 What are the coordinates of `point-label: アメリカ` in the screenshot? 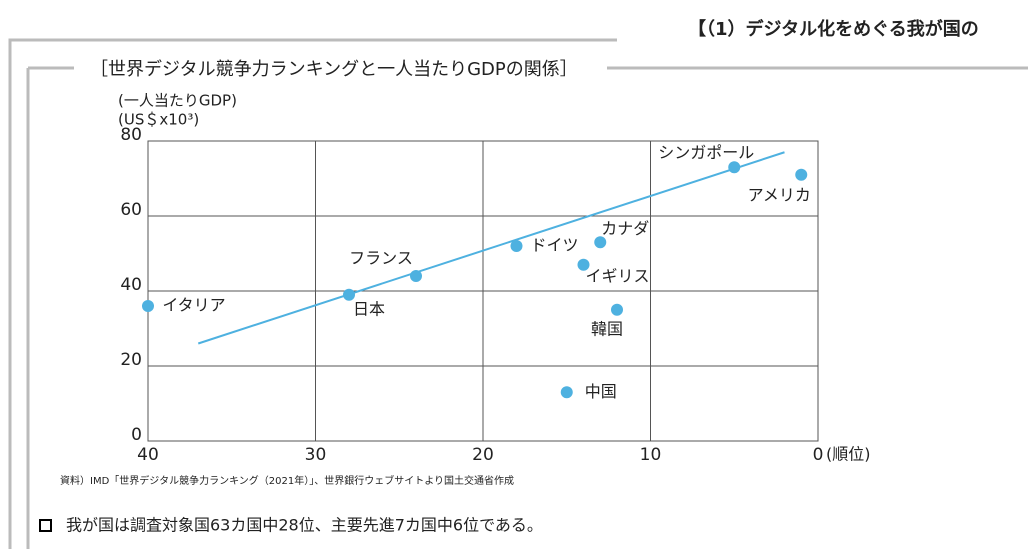 It's located at (779, 194).